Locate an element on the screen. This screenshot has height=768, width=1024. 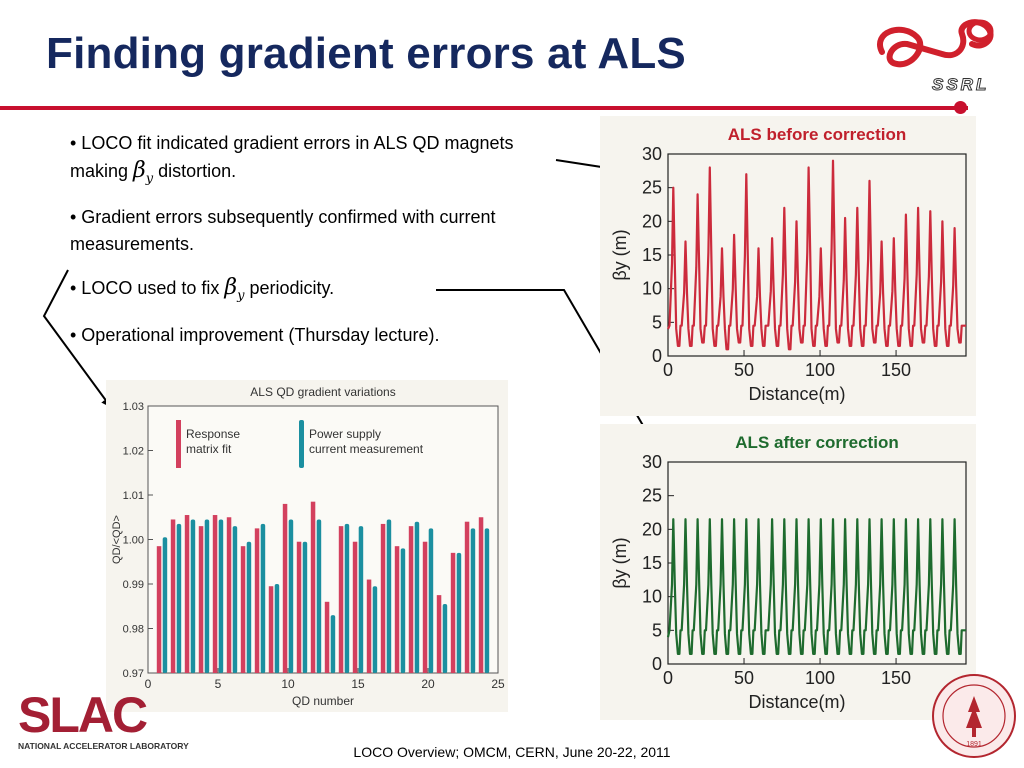
legend-swatch-power is located at coordinates (301, 444).